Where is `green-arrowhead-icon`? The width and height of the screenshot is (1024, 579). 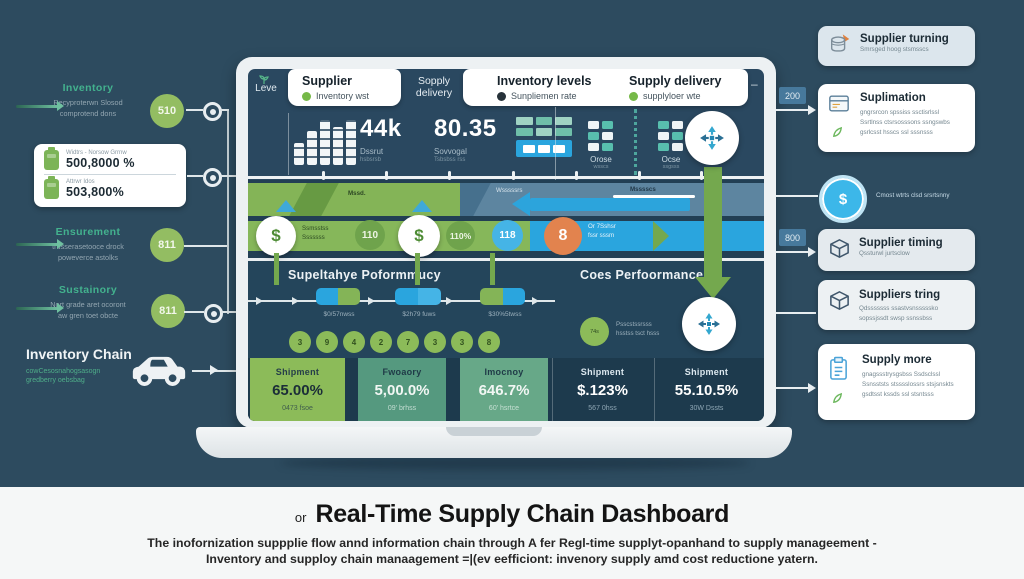
green-arrowhead-icon is located at coordinates (661, 236).